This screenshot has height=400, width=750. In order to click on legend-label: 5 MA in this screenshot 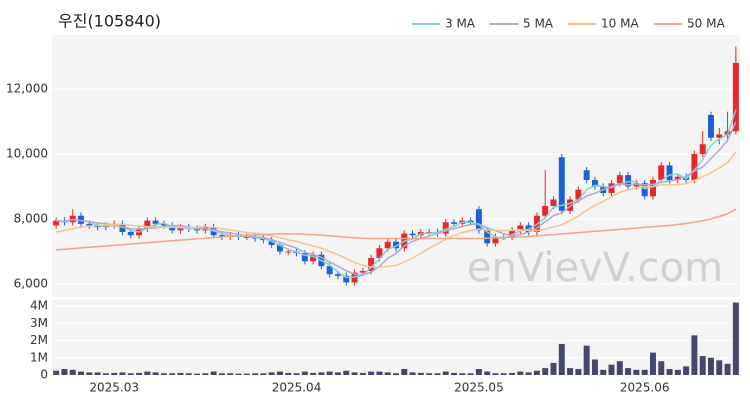, I will do `click(538, 24)`.